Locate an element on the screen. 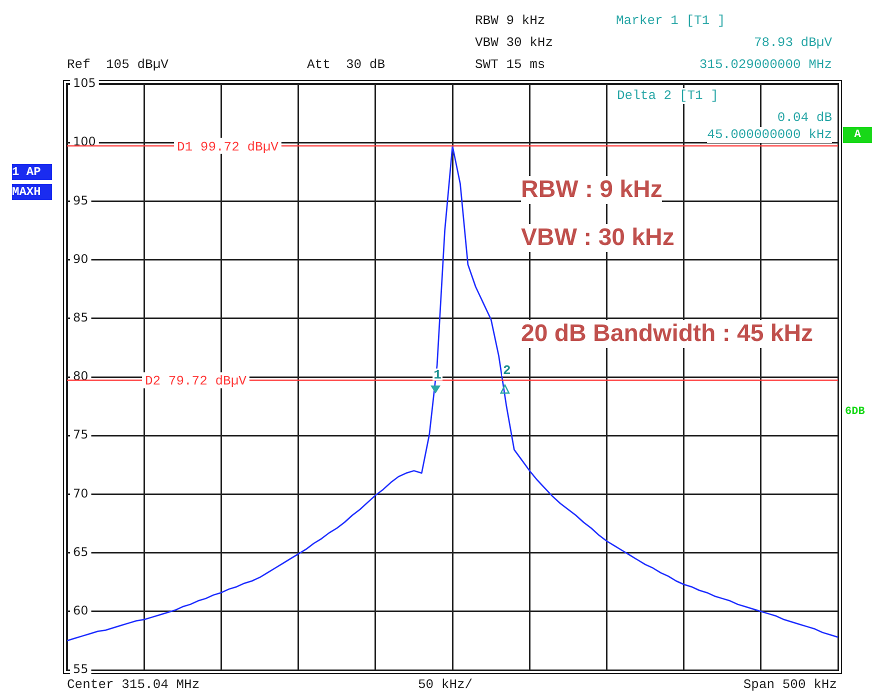  text: 6DB is located at coordinates (855, 412).